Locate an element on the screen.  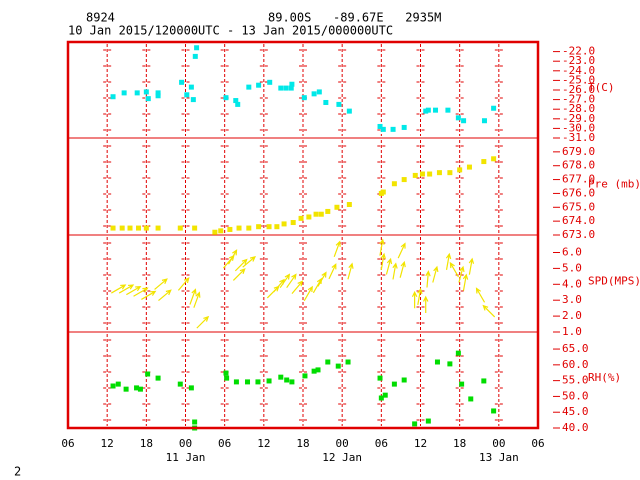
station-id: 8924 is located at coordinates (100, 18).